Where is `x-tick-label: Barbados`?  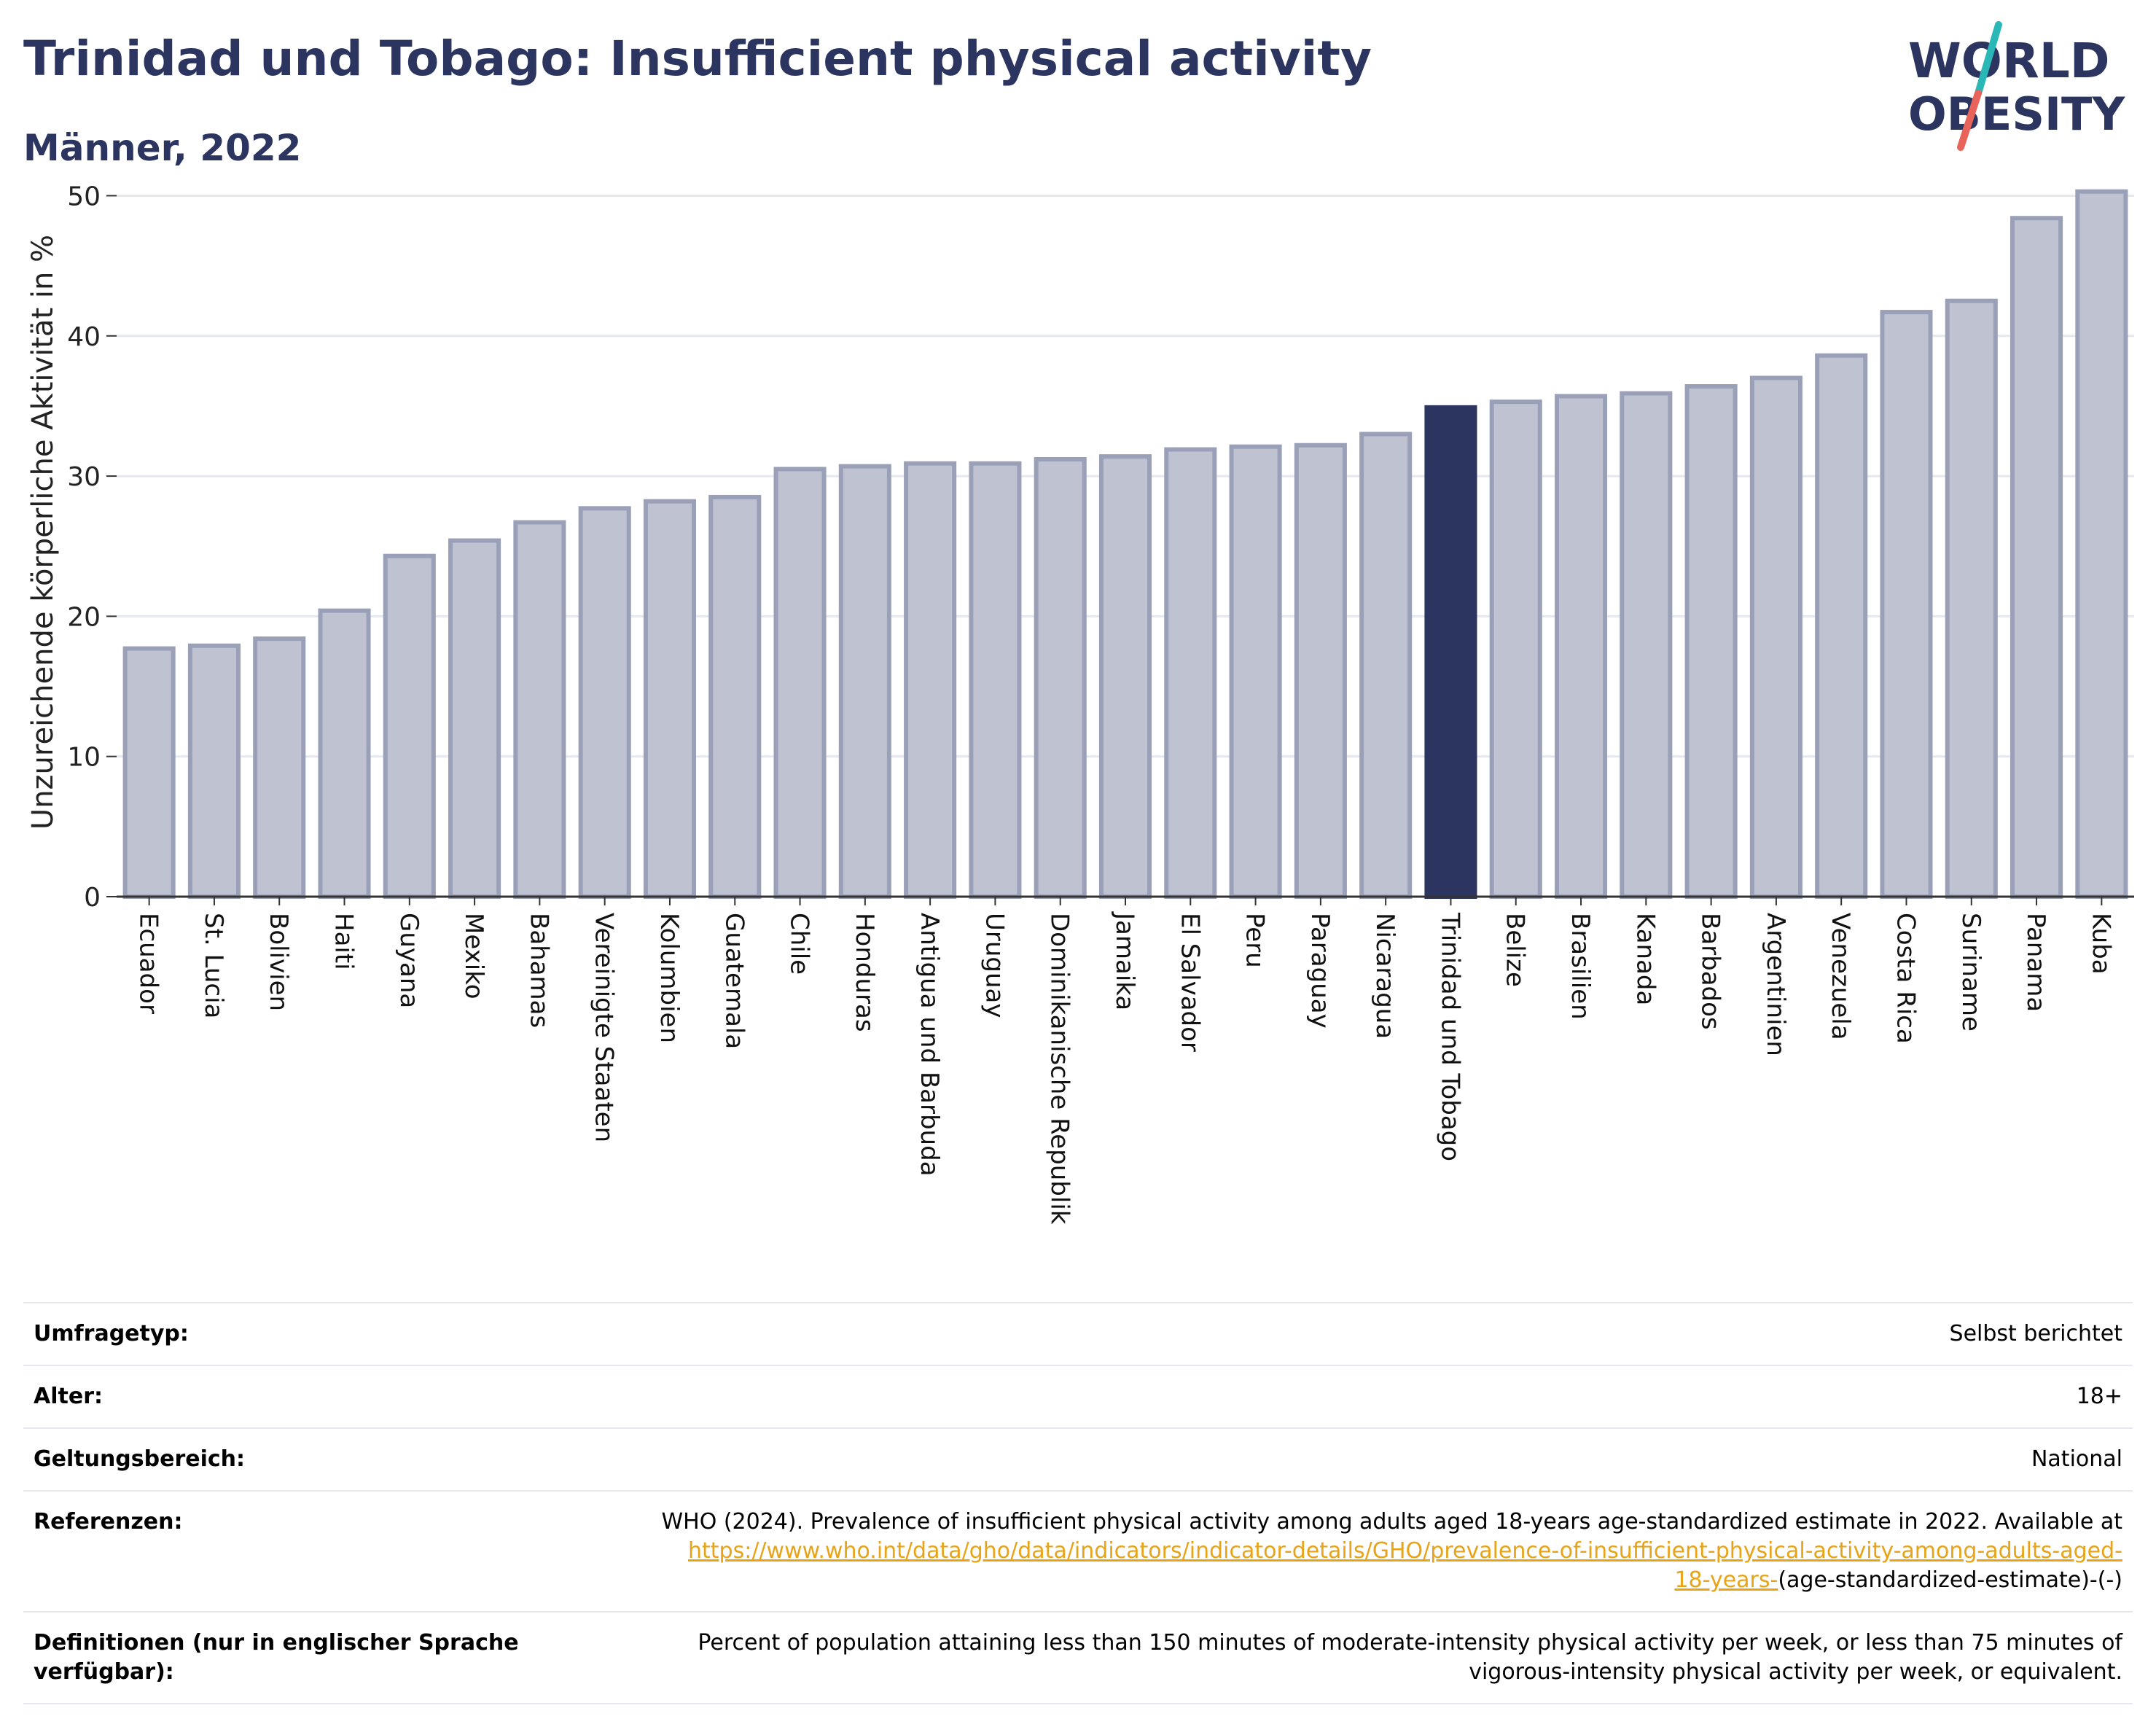
x-tick-label: Barbados is located at coordinates (1711, 971).